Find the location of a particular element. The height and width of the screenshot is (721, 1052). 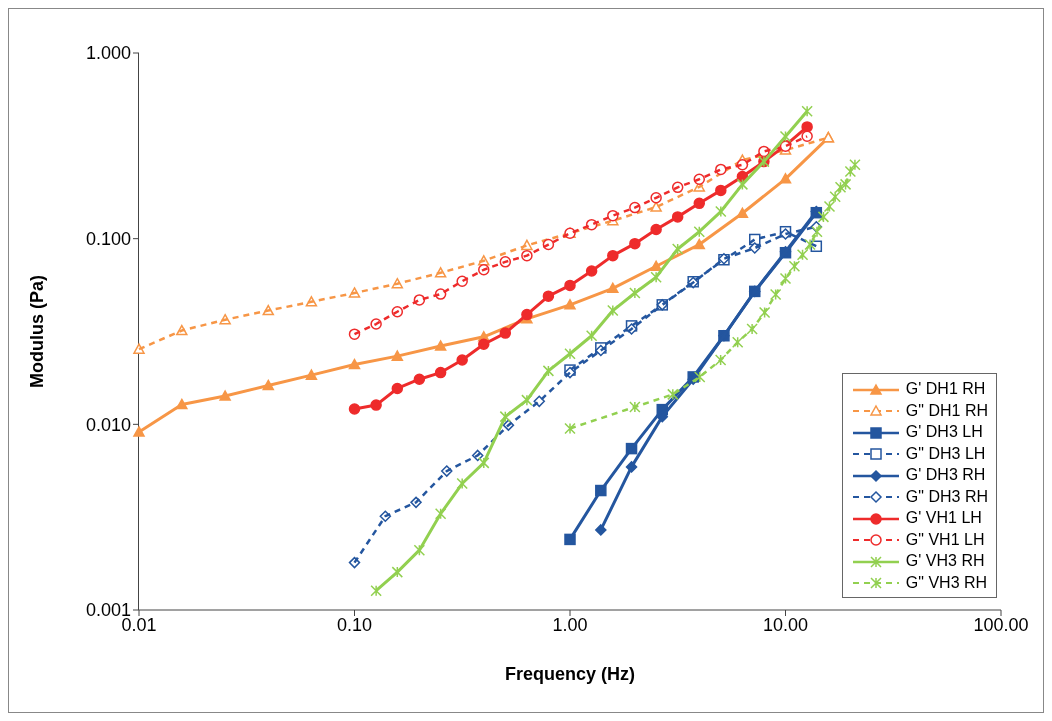

legend-label: G" VH3 RH is located at coordinates (946, 582).